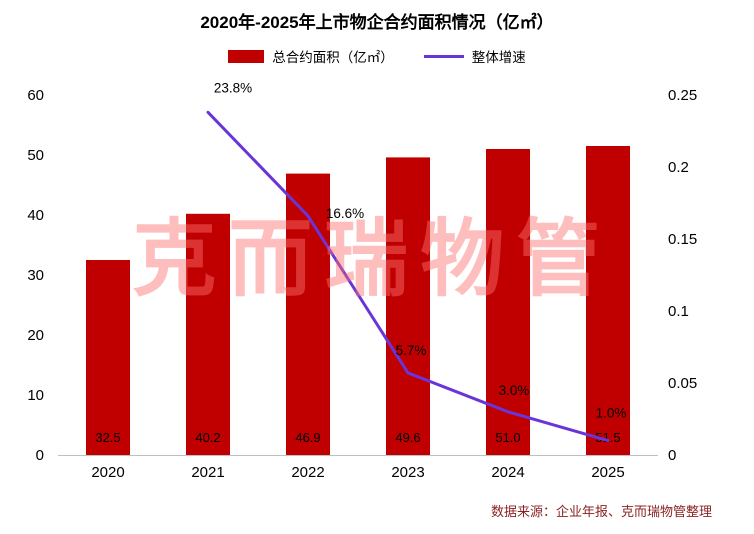  I want to click on right-axis-tick: 0.2, so click(678, 167).